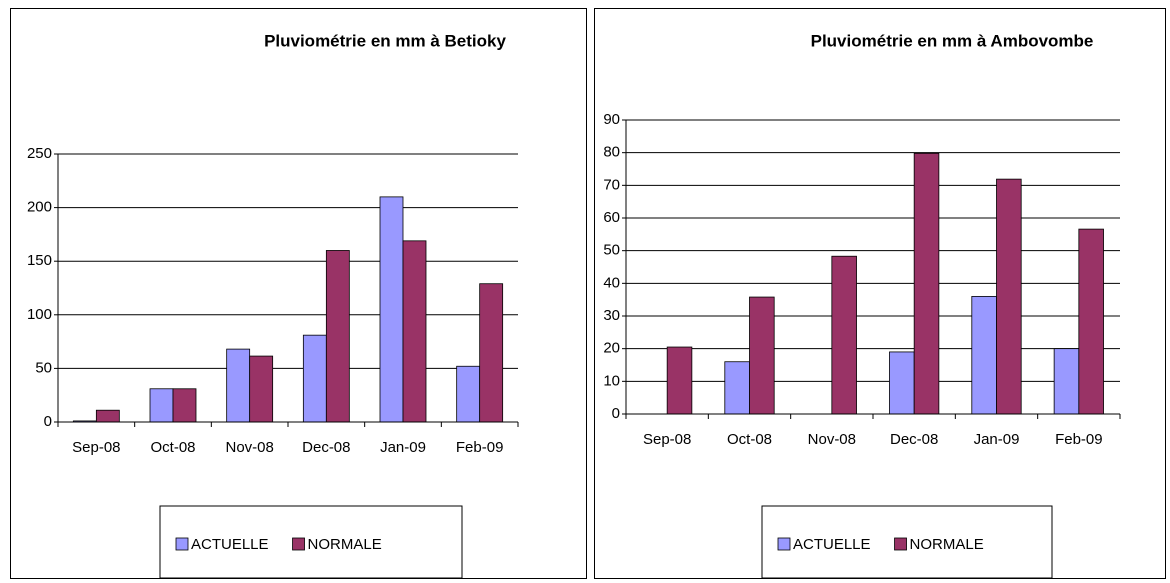  Describe the element at coordinates (611, 348) in the screenshot. I see `y-tick-label: 20` at that location.